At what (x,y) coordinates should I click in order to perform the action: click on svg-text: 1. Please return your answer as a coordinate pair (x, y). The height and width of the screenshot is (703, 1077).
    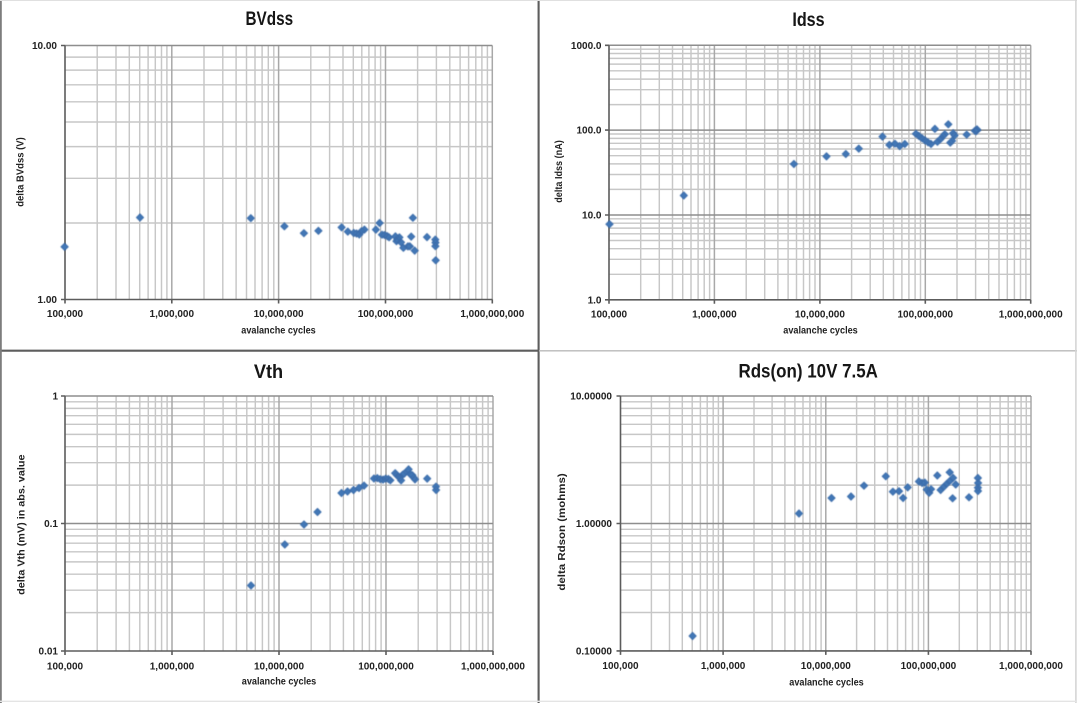
    Looking at the image, I should click on (55, 397).